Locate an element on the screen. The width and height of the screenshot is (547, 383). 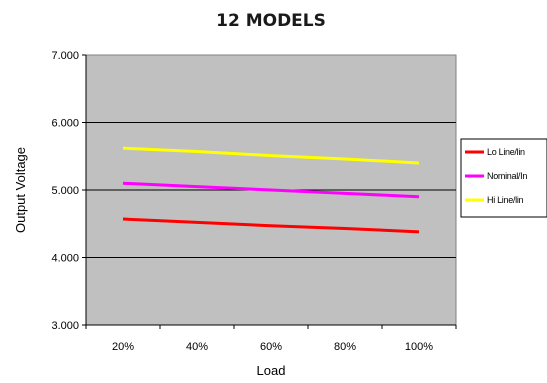
x-tick-label: 40% is located at coordinates (197, 347).